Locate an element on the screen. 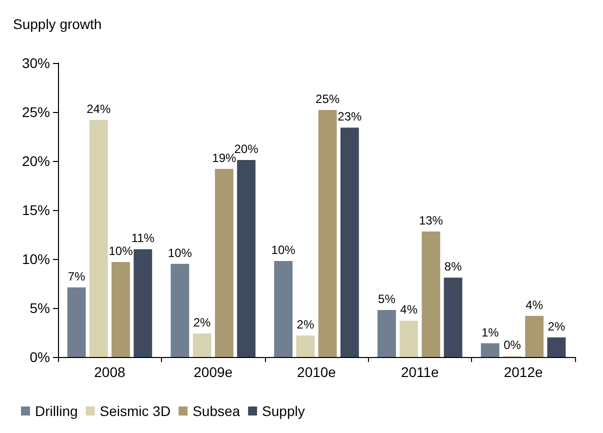 The height and width of the screenshot is (433, 603). x-tick-label: 2011e is located at coordinates (420, 372).